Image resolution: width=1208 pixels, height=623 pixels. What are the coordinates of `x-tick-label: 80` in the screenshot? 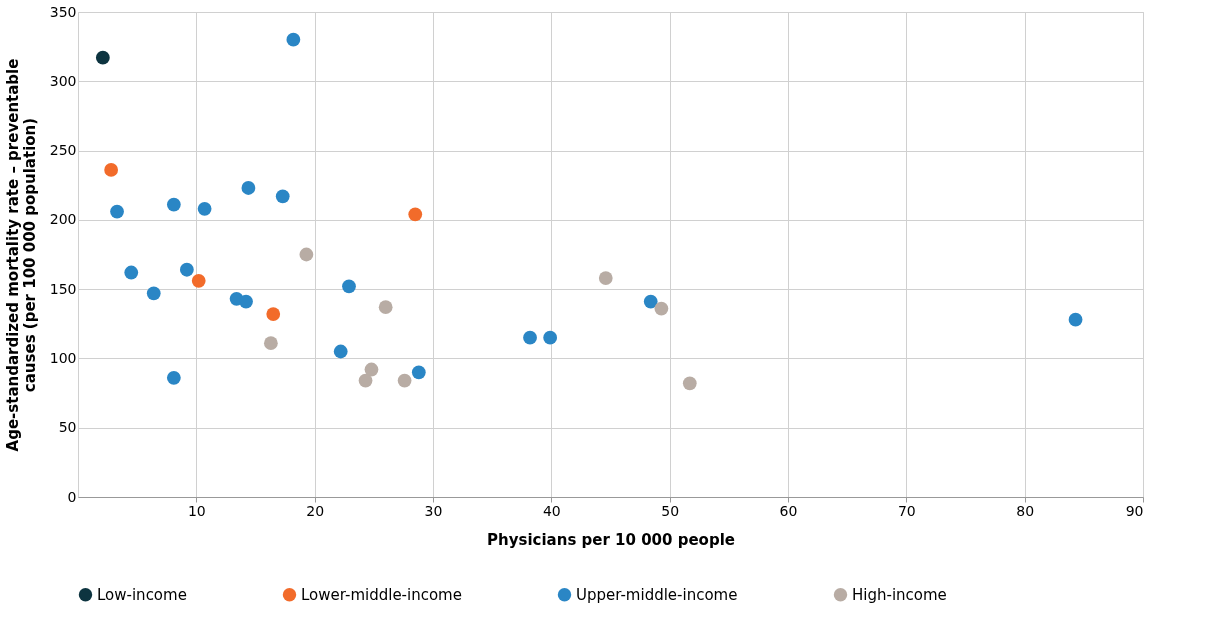 It's located at (1025, 510).